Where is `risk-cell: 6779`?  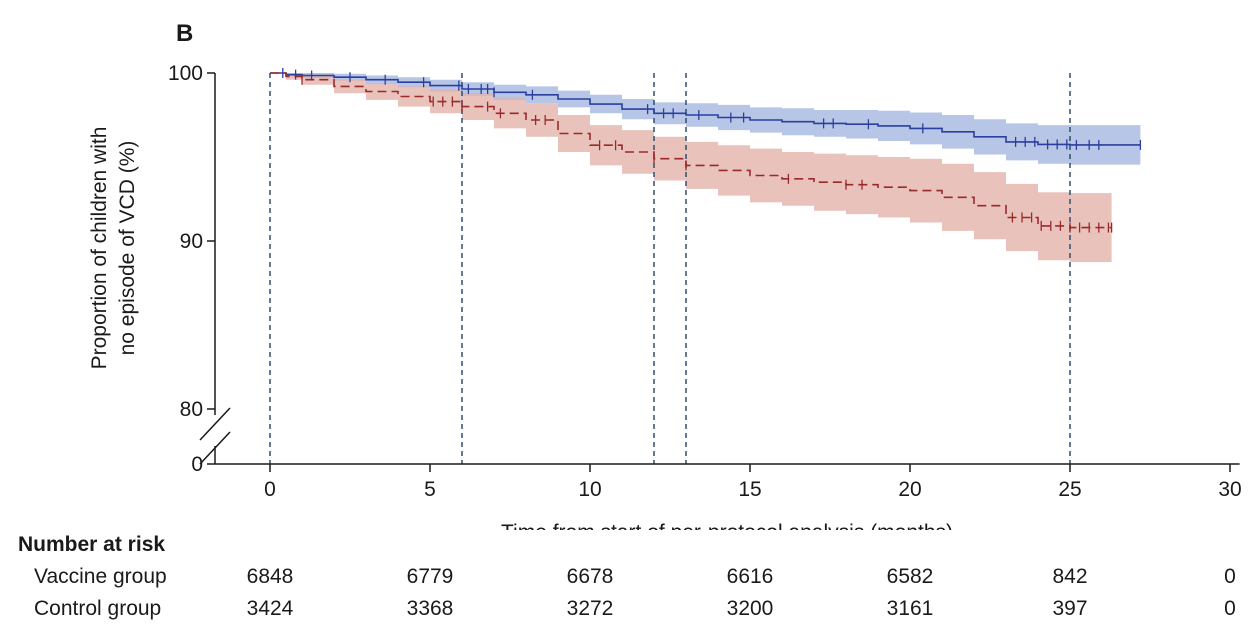 risk-cell: 6779 is located at coordinates (430, 576).